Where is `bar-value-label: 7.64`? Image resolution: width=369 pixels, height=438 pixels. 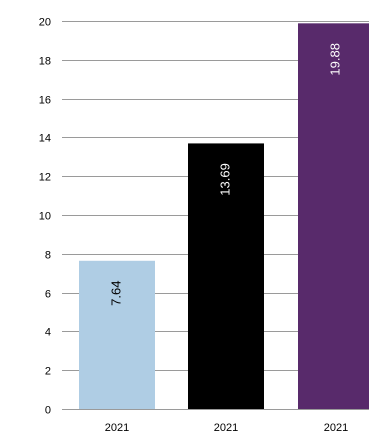 bar-value-label: 7.64 is located at coordinates (115, 293).